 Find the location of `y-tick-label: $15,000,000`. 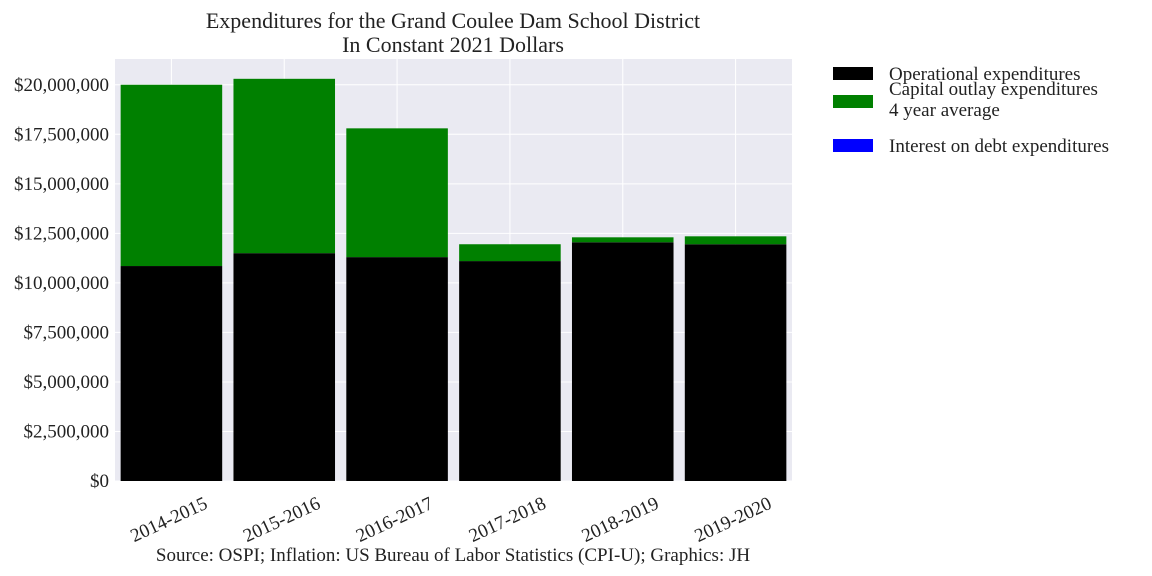

y-tick-label: $15,000,000 is located at coordinates (61, 184).